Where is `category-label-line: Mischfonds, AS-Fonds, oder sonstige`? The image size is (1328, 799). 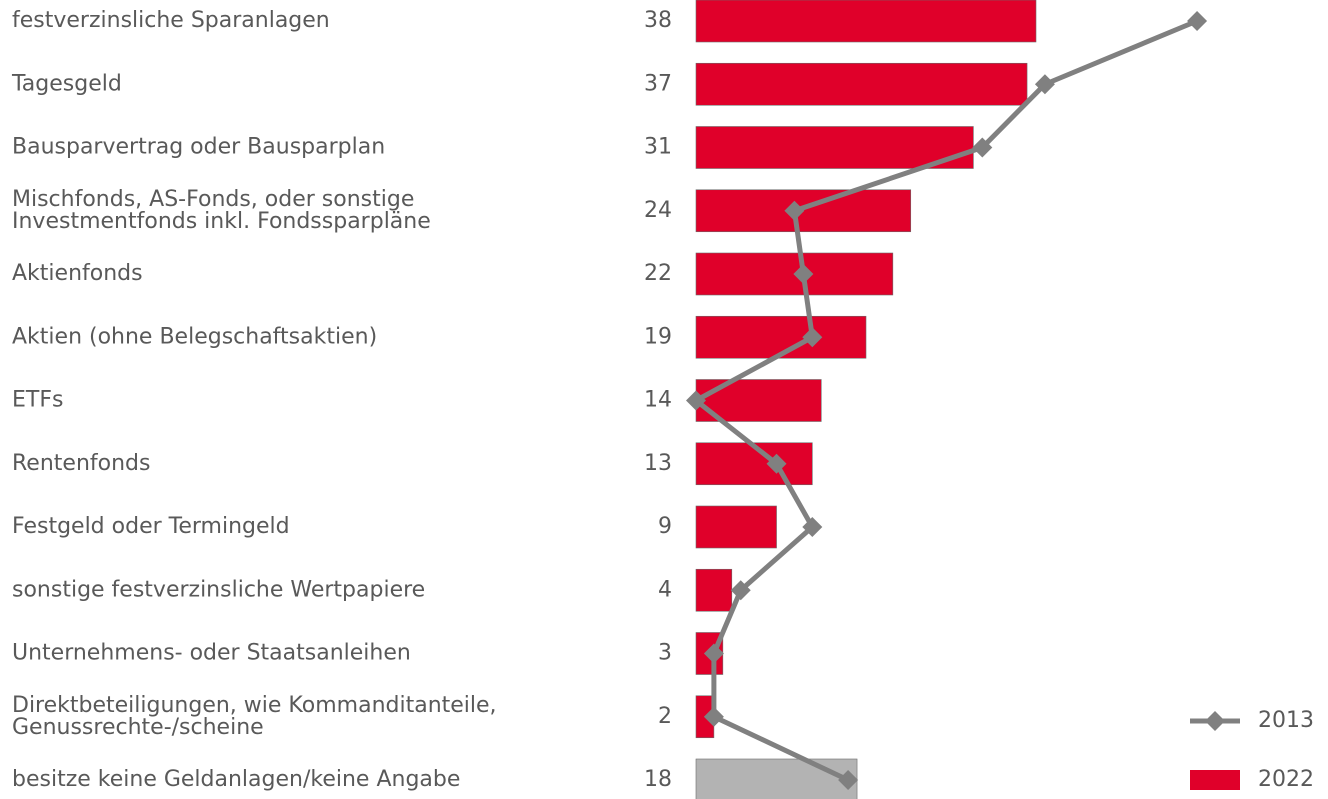 category-label-line: Mischfonds, AS-Fonds, oder sonstige is located at coordinates (213, 199).